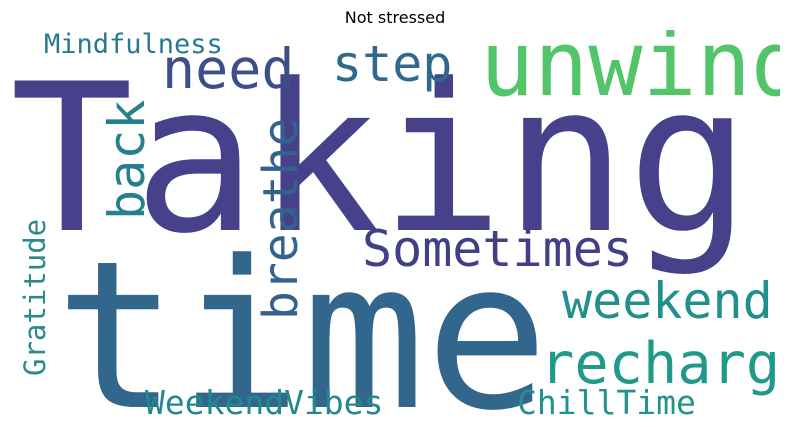 The image size is (790, 427). I want to click on word-weekend: weekend, so click(667, 301).